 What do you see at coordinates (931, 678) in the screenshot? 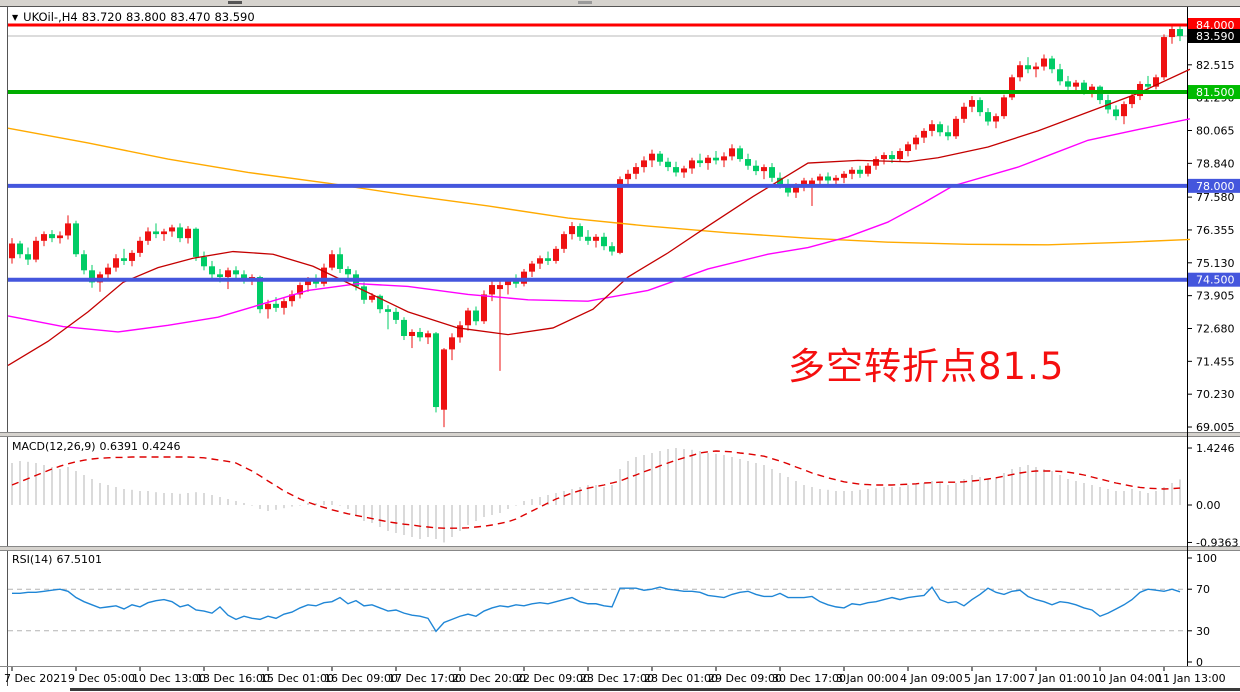
I see `x-axis-label: 4 Jan 09:00` at bounding box center [931, 678].